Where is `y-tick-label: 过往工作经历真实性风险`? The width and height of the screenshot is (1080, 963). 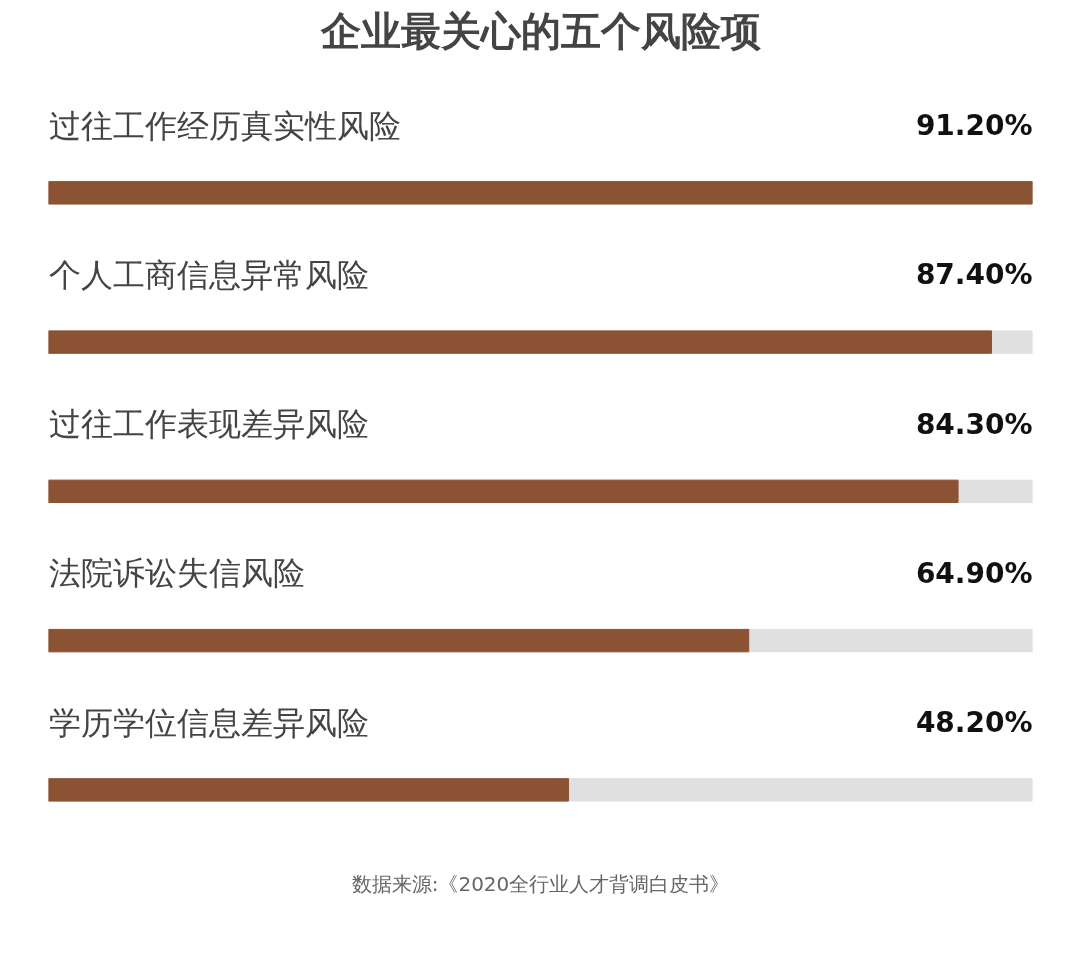
y-tick-label: 过往工作经历真实性风险 is located at coordinates (224, 125).